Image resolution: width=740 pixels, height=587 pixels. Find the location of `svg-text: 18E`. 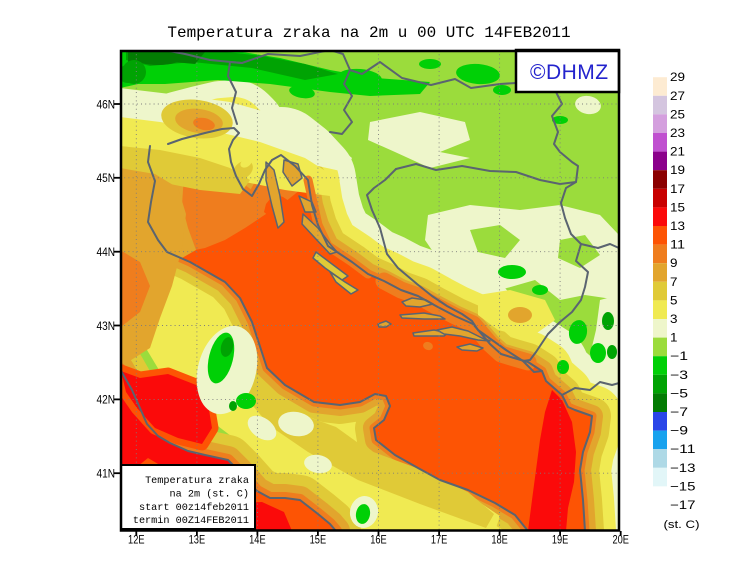

svg-text: 18E is located at coordinates (499, 540).